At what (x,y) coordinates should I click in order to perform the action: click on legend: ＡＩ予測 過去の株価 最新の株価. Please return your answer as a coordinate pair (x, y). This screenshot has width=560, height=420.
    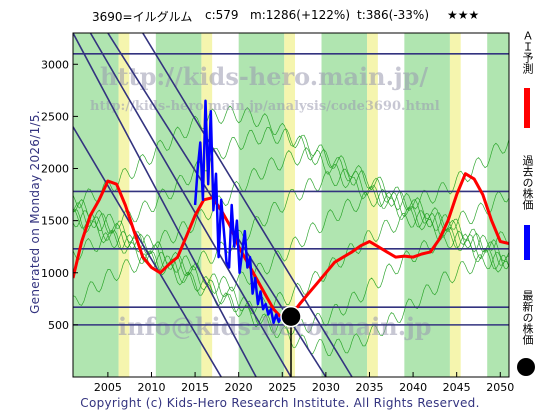
    Looking at the image, I should click on (527, 205).